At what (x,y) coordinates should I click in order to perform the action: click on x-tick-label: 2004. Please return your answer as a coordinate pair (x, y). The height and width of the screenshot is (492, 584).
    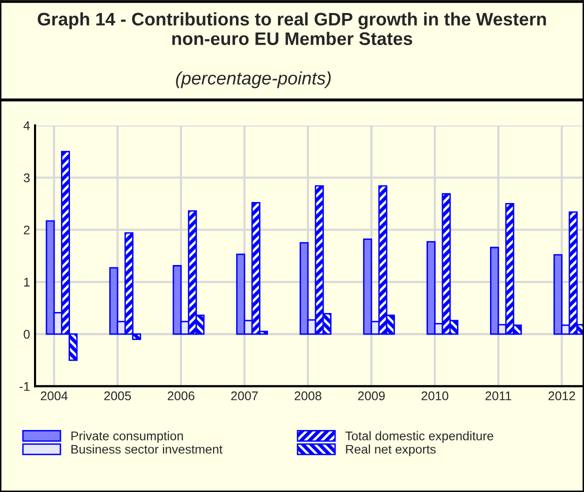
    Looking at the image, I should click on (54, 395).